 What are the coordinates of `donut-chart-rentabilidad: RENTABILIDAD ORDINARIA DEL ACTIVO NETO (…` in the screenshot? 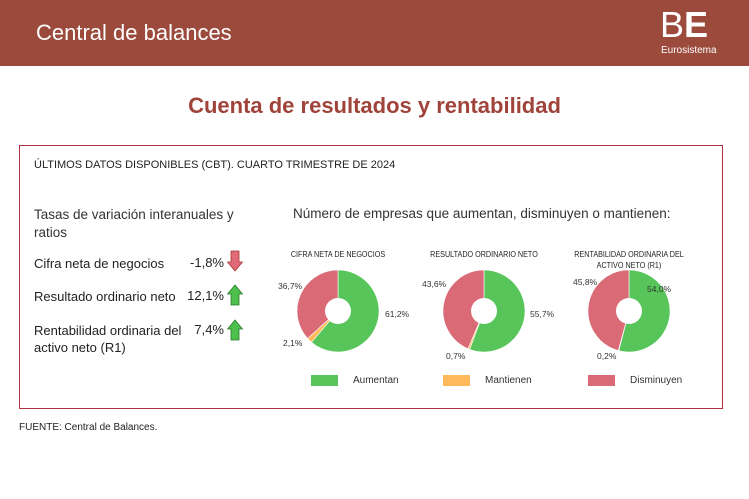 It's located at (629, 321).